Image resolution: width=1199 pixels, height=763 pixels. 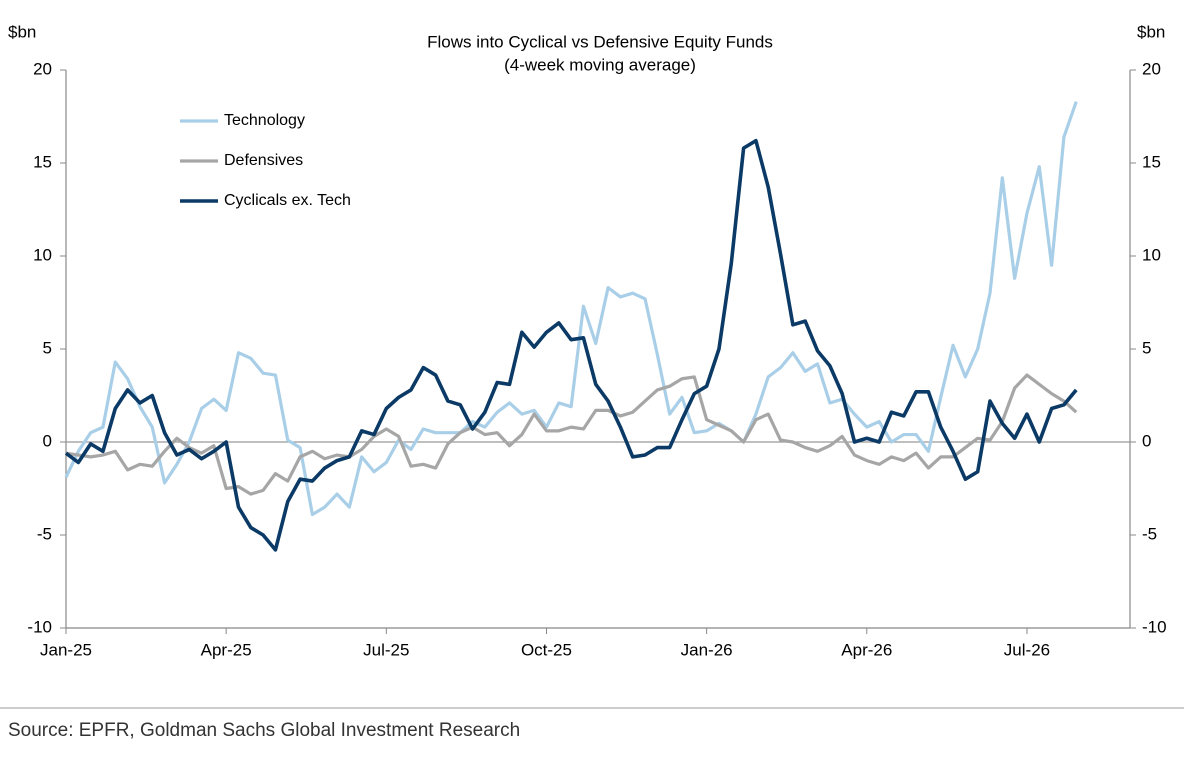 What do you see at coordinates (66, 649) in the screenshot?
I see `x-tick-label: Jan-25` at bounding box center [66, 649].